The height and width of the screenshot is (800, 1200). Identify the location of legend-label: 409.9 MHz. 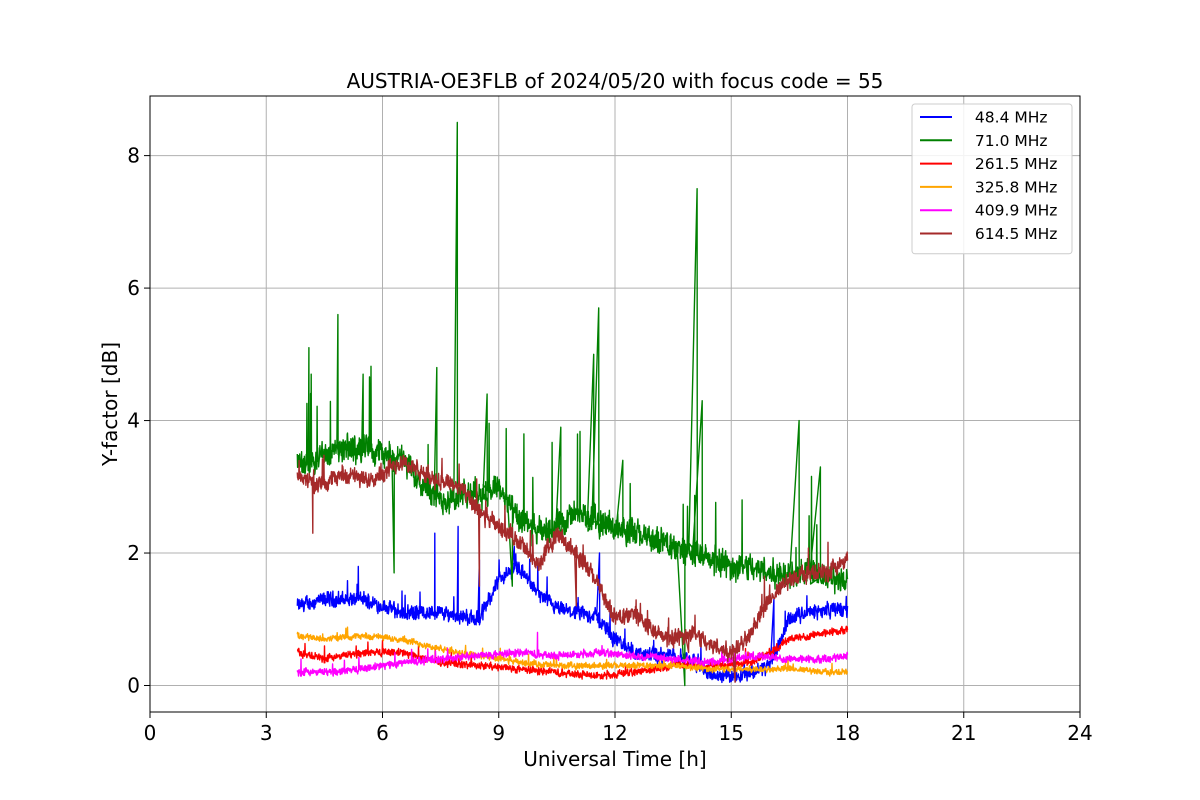
(1013, 211).